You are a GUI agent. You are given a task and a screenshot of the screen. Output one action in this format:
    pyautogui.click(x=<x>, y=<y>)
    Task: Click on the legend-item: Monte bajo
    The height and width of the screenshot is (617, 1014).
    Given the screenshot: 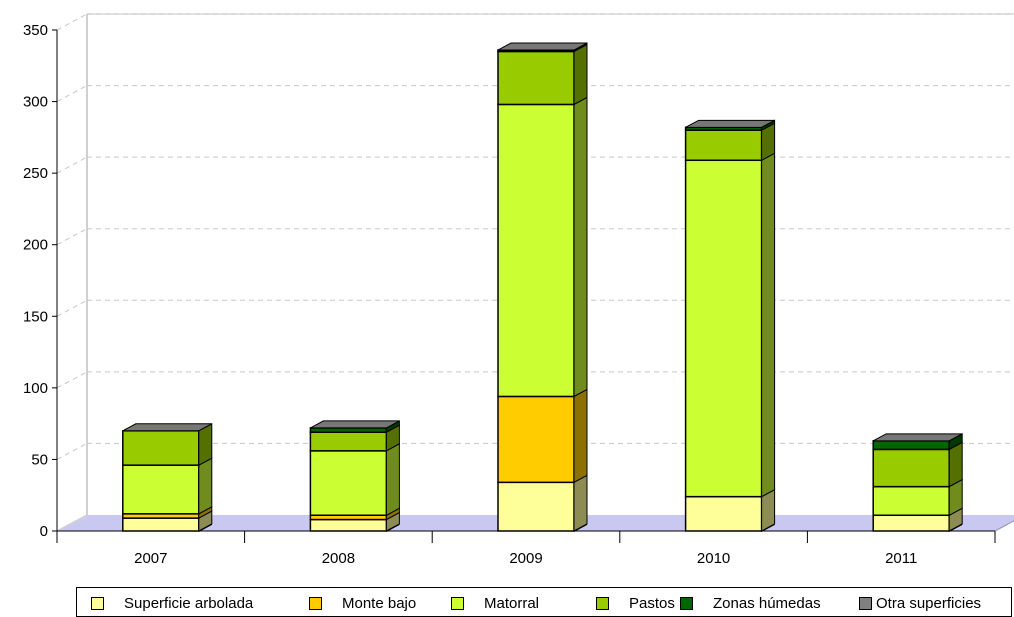 What is the action you would take?
    pyautogui.click(x=362, y=603)
    